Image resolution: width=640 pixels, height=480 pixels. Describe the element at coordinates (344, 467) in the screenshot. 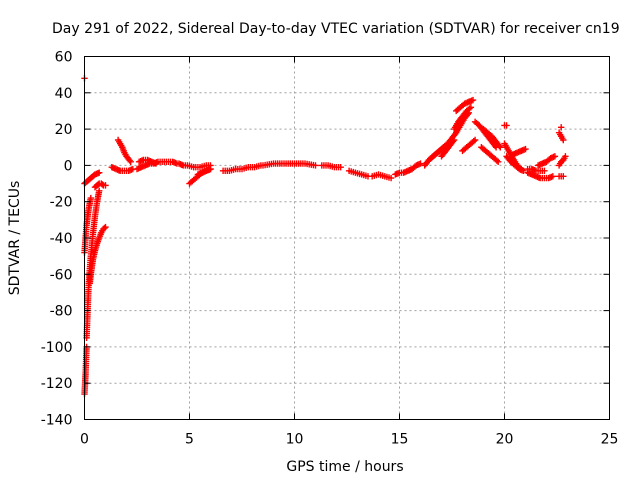

I see `x-axis-label: GPS time / hours` at that location.